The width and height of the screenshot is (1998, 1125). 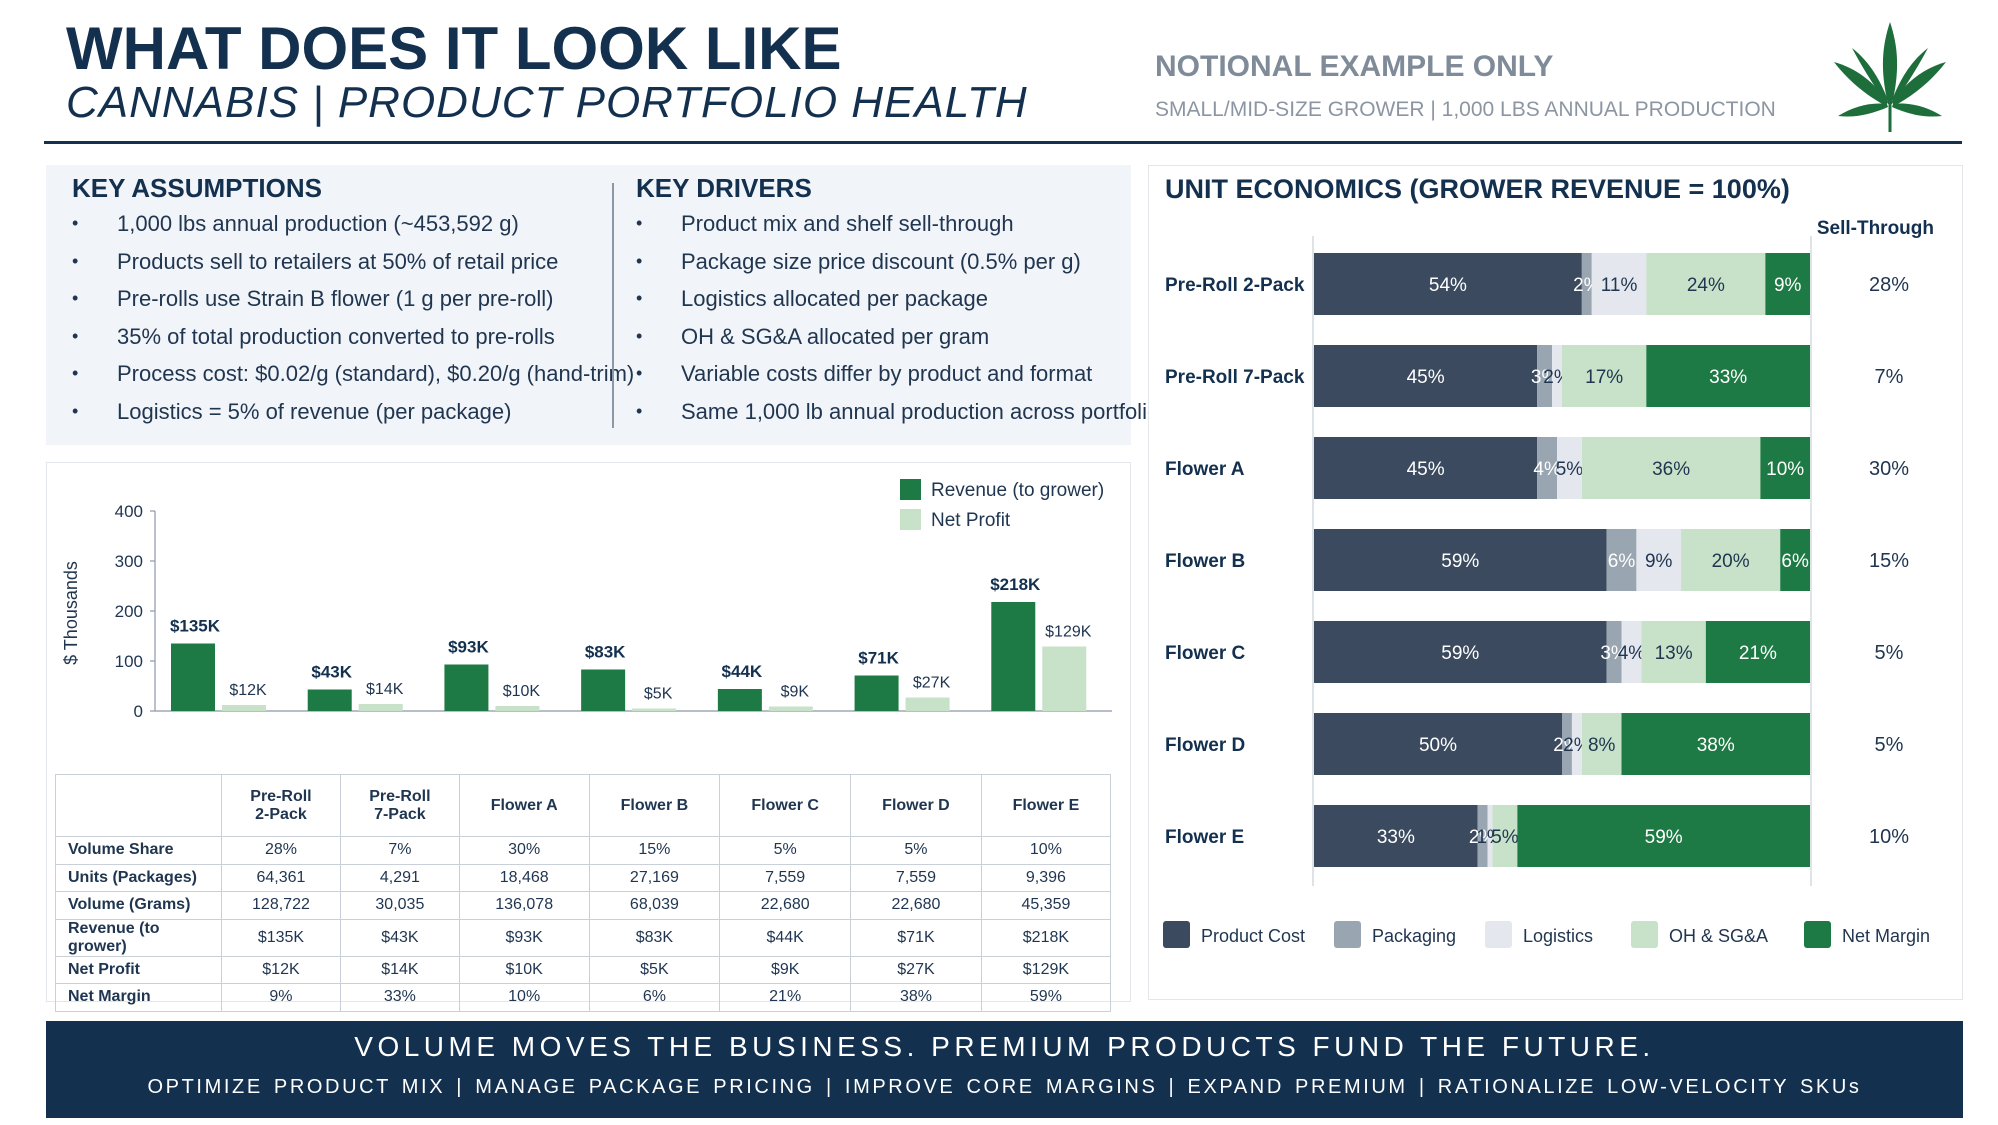 What do you see at coordinates (1068, 632) in the screenshot?
I see `net-profit-data-label: $129K` at bounding box center [1068, 632].